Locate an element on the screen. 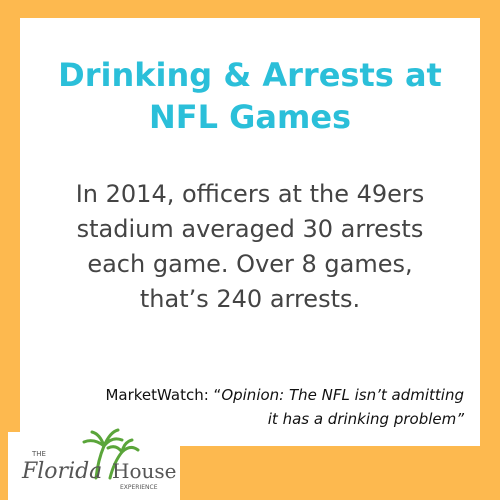  body-line: In 2014, officers at the 49ers is located at coordinates (250, 194).